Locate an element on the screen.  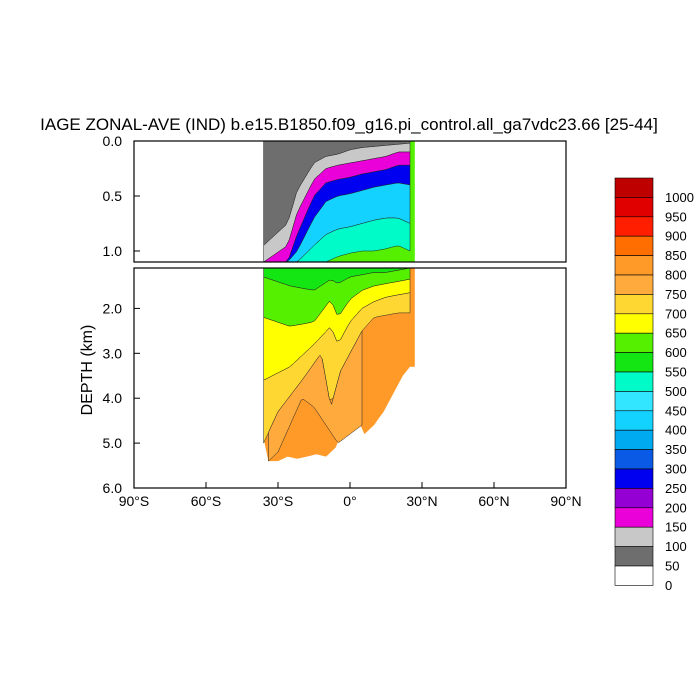
x-tick-label: 30°S is located at coordinates (278, 501).